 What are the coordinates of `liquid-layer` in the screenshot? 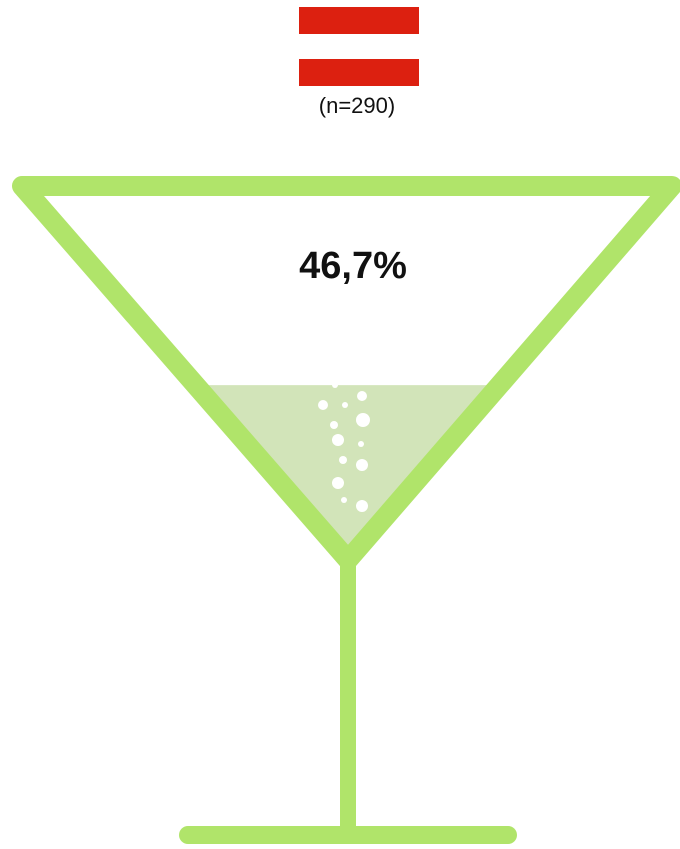 It's located at (347, 467).